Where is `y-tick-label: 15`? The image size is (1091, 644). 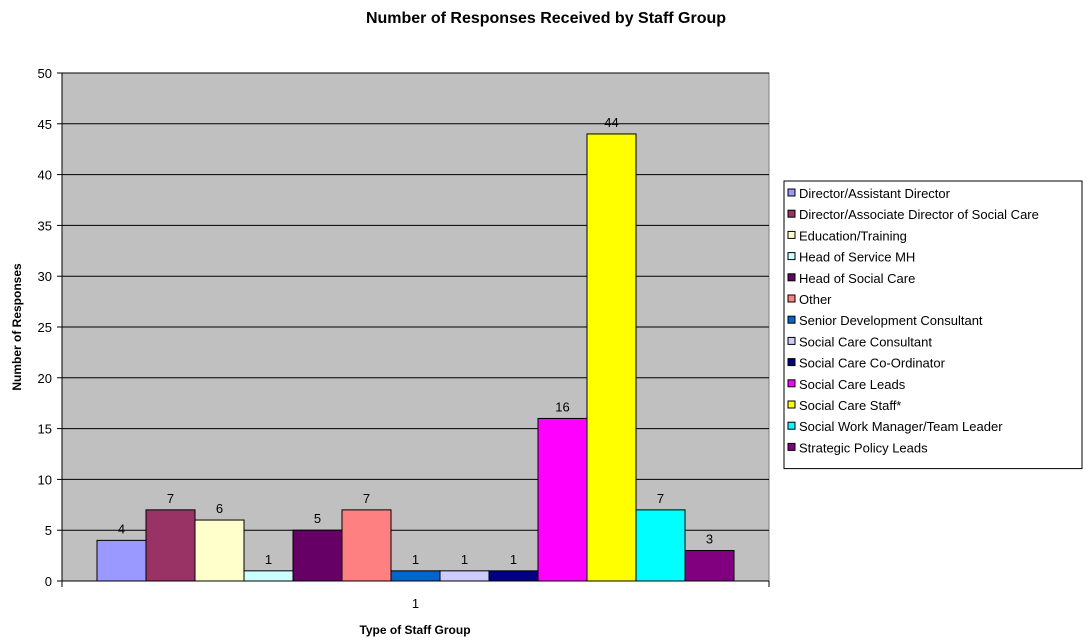
y-tick-label: 15 is located at coordinates (45, 429).